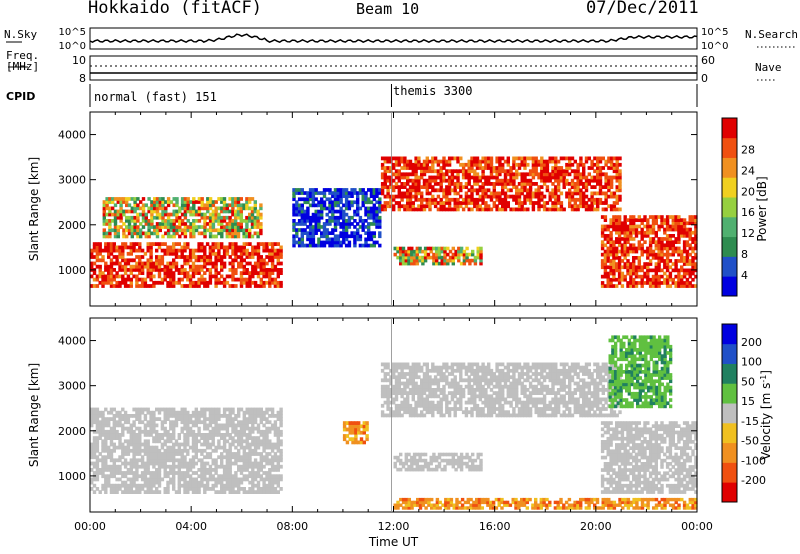  I want to click on noise-right-tick-bottom: 10^0, so click(714, 46).